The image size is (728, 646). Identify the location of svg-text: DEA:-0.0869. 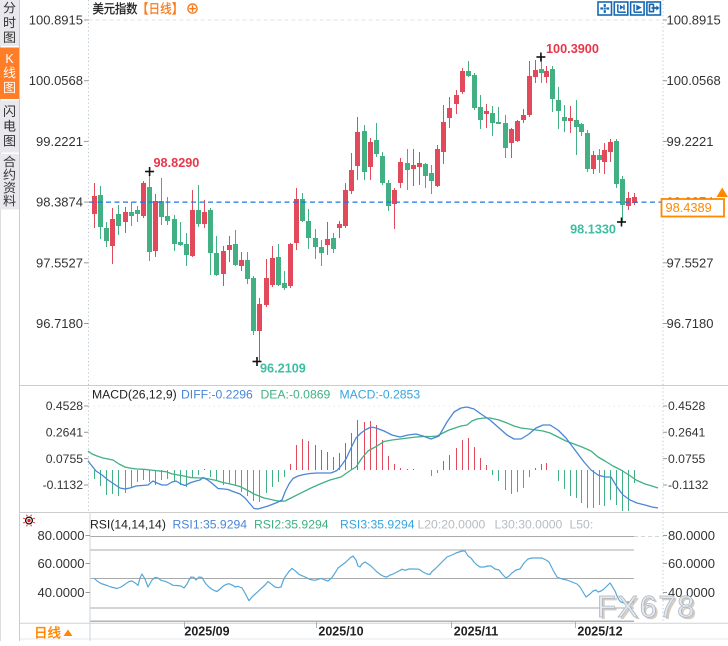
(296, 395).